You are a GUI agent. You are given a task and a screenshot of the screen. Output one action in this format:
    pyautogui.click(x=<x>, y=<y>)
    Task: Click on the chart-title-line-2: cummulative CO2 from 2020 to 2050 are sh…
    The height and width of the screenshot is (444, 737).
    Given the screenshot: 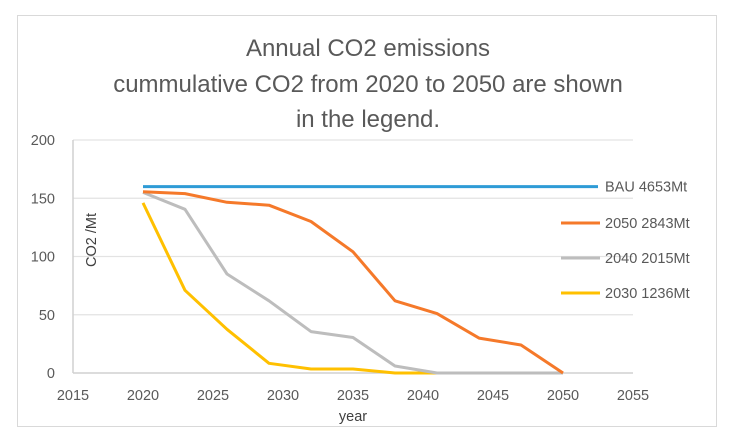 What is the action you would take?
    pyautogui.click(x=368, y=84)
    